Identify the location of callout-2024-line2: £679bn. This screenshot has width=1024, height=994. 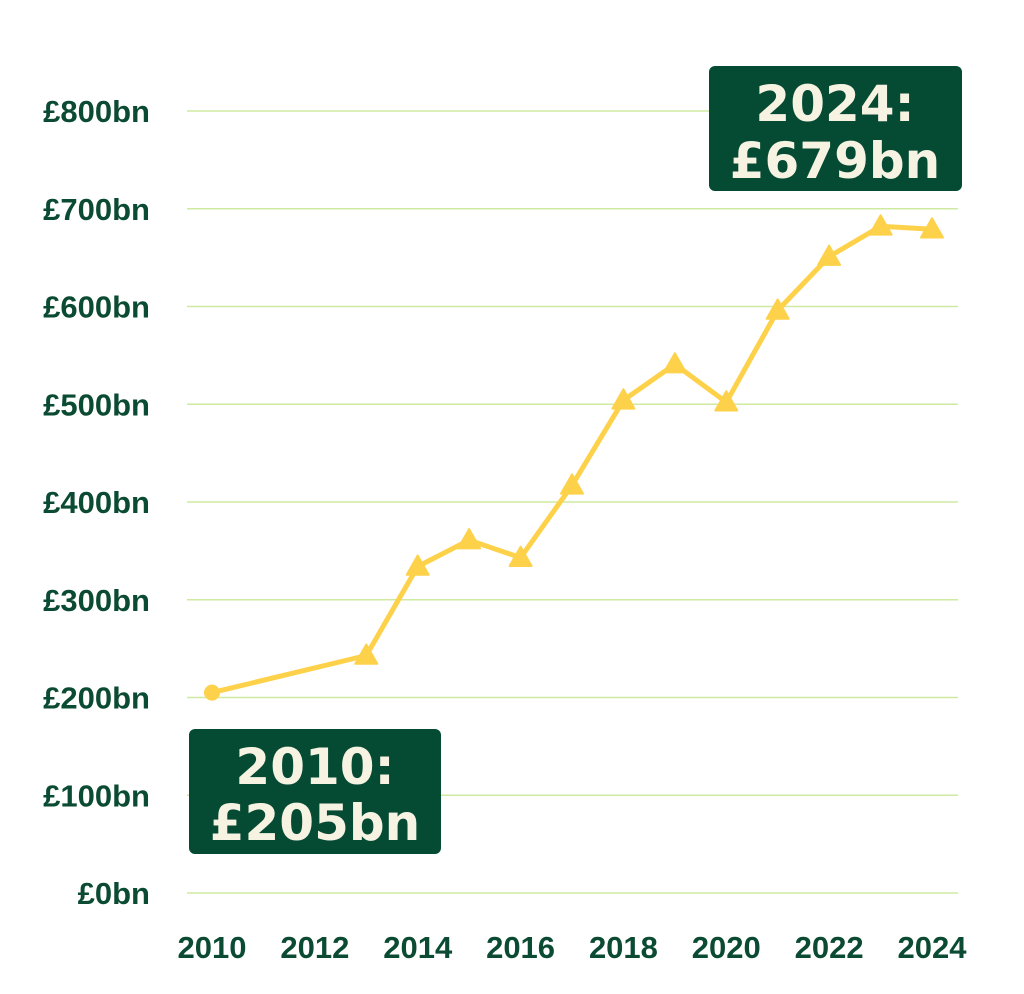
(835, 161).